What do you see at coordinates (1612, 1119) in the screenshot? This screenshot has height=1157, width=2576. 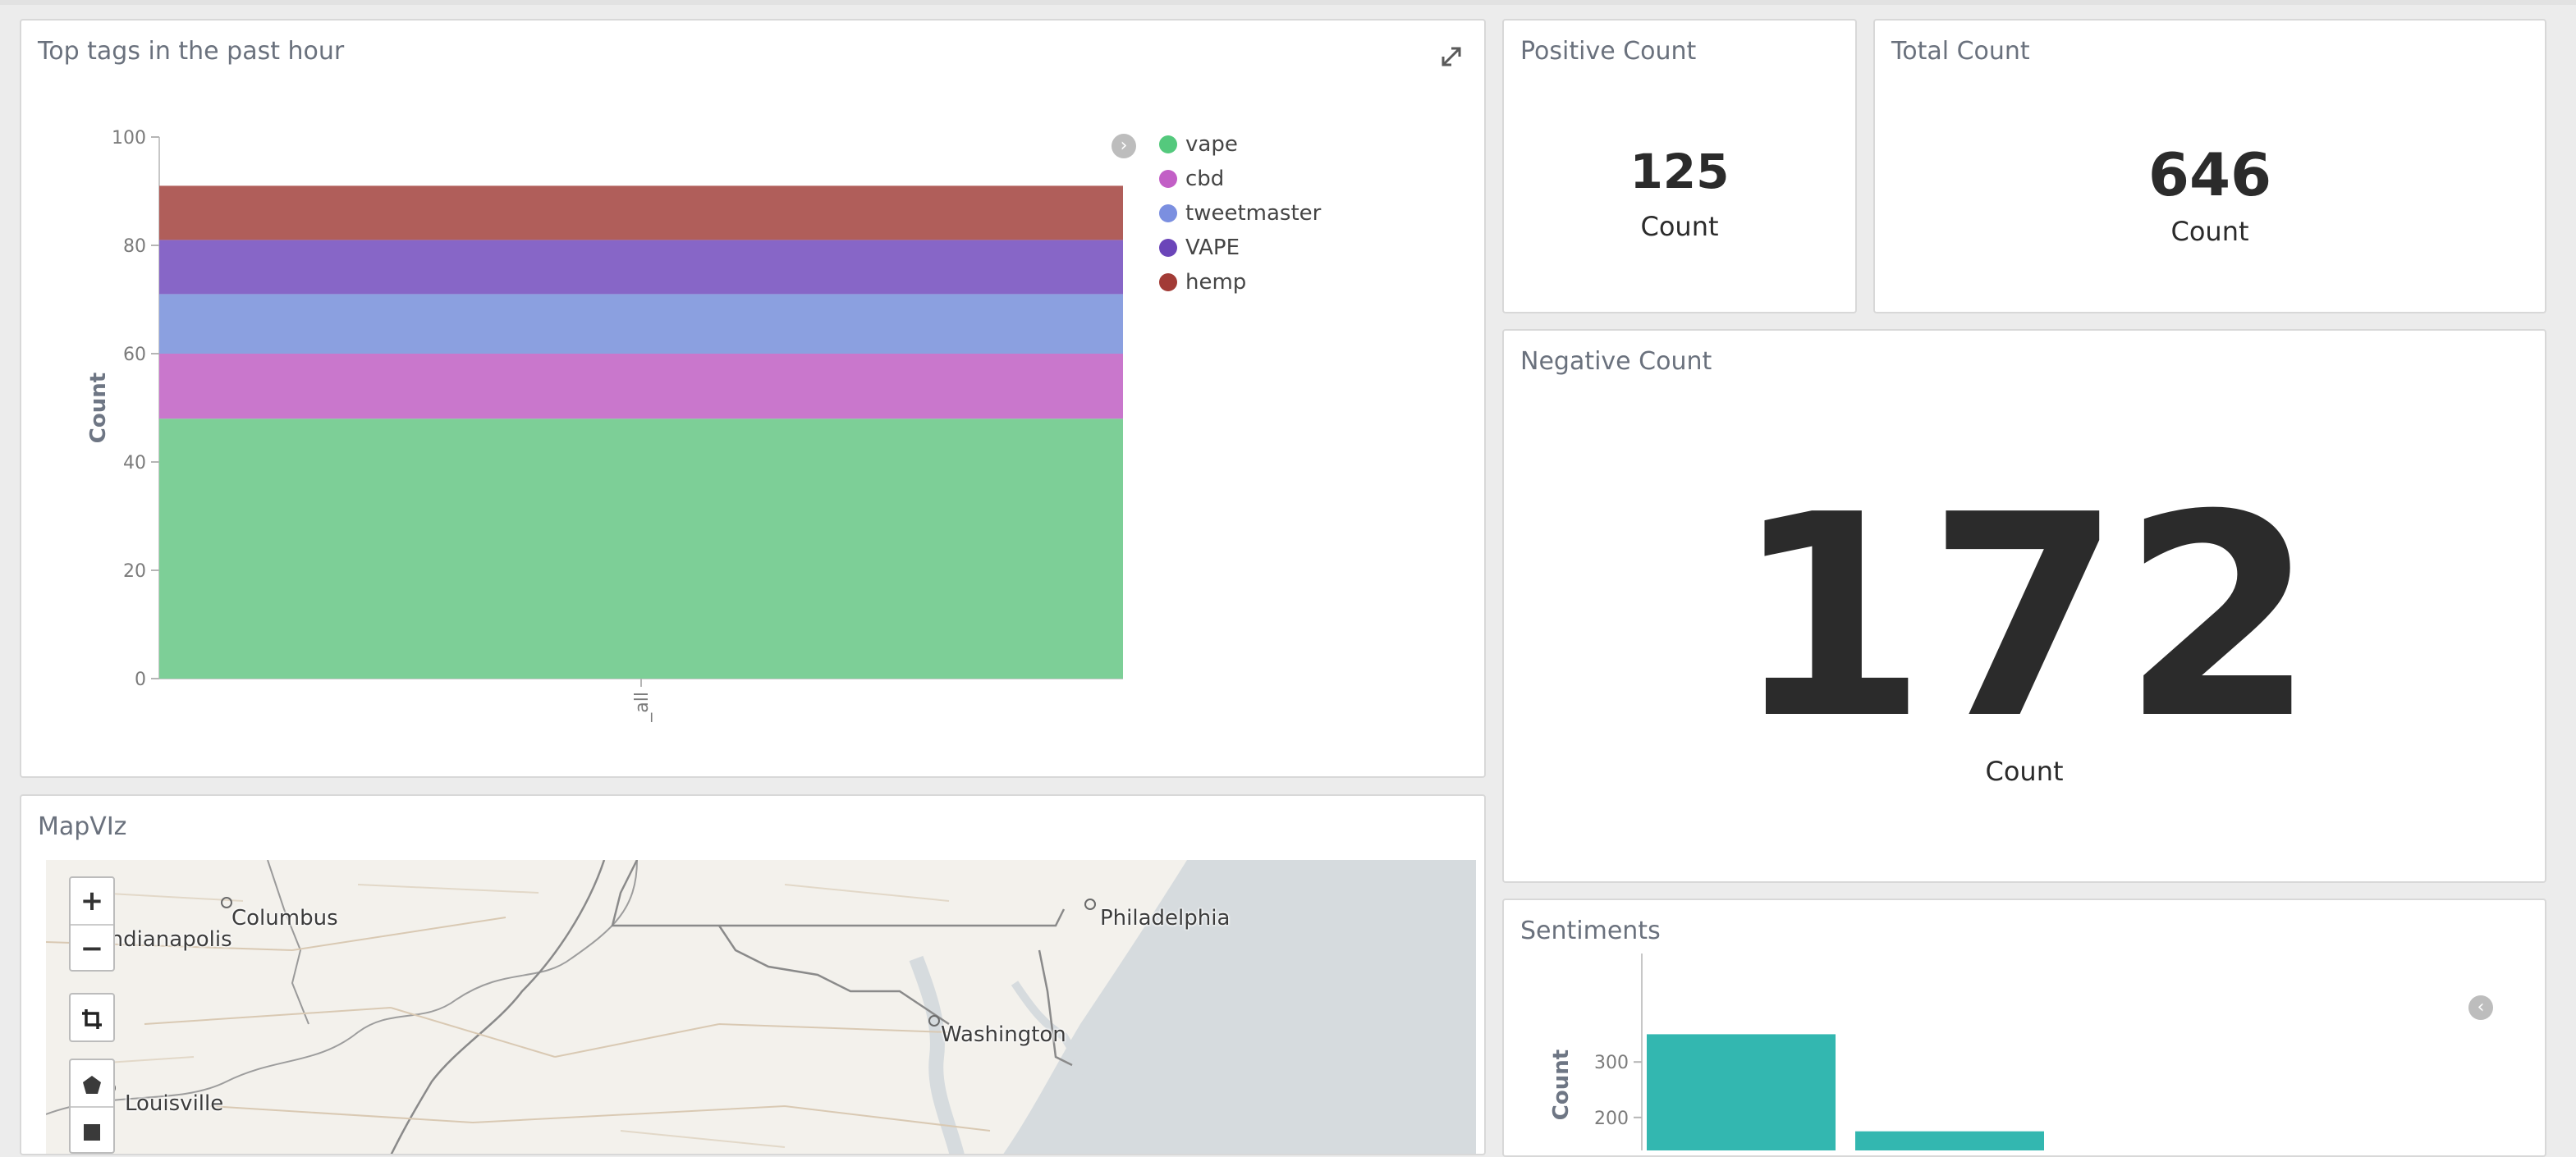 I see `y-tick-label: 200` at bounding box center [1612, 1119].